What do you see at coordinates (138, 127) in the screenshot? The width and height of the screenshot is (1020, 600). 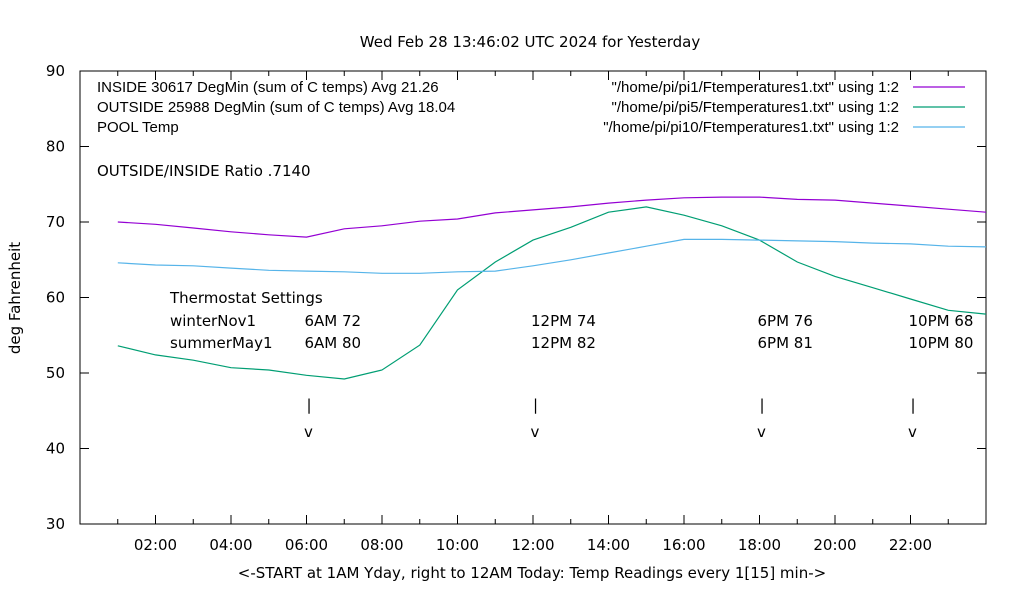 I see `legend-title-3: POOL Temp` at bounding box center [138, 127].